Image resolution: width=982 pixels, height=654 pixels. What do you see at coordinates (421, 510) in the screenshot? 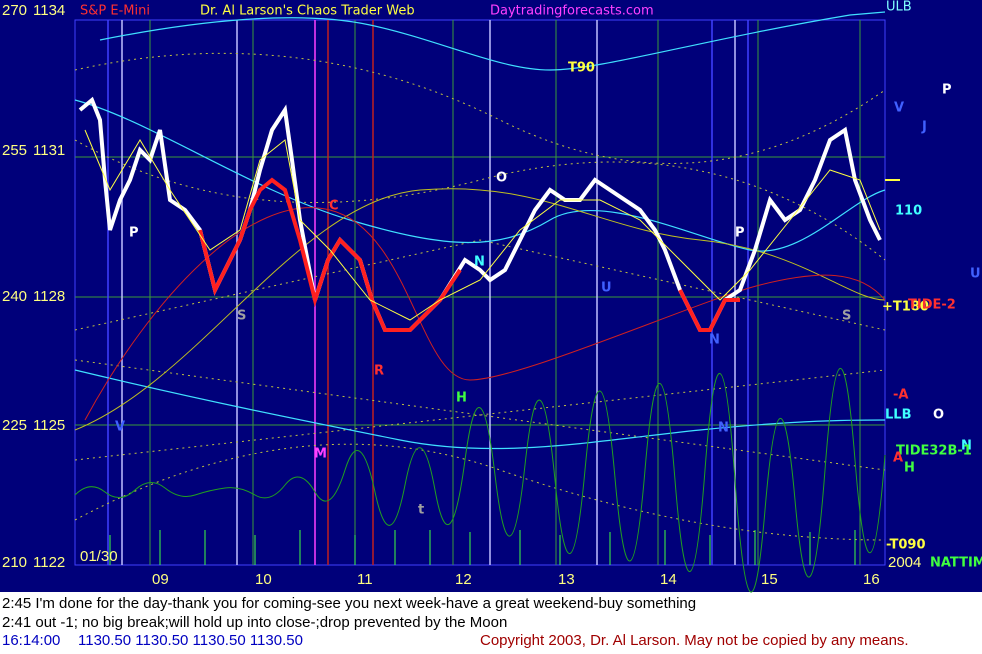
I see `annotation: t` at bounding box center [421, 510].